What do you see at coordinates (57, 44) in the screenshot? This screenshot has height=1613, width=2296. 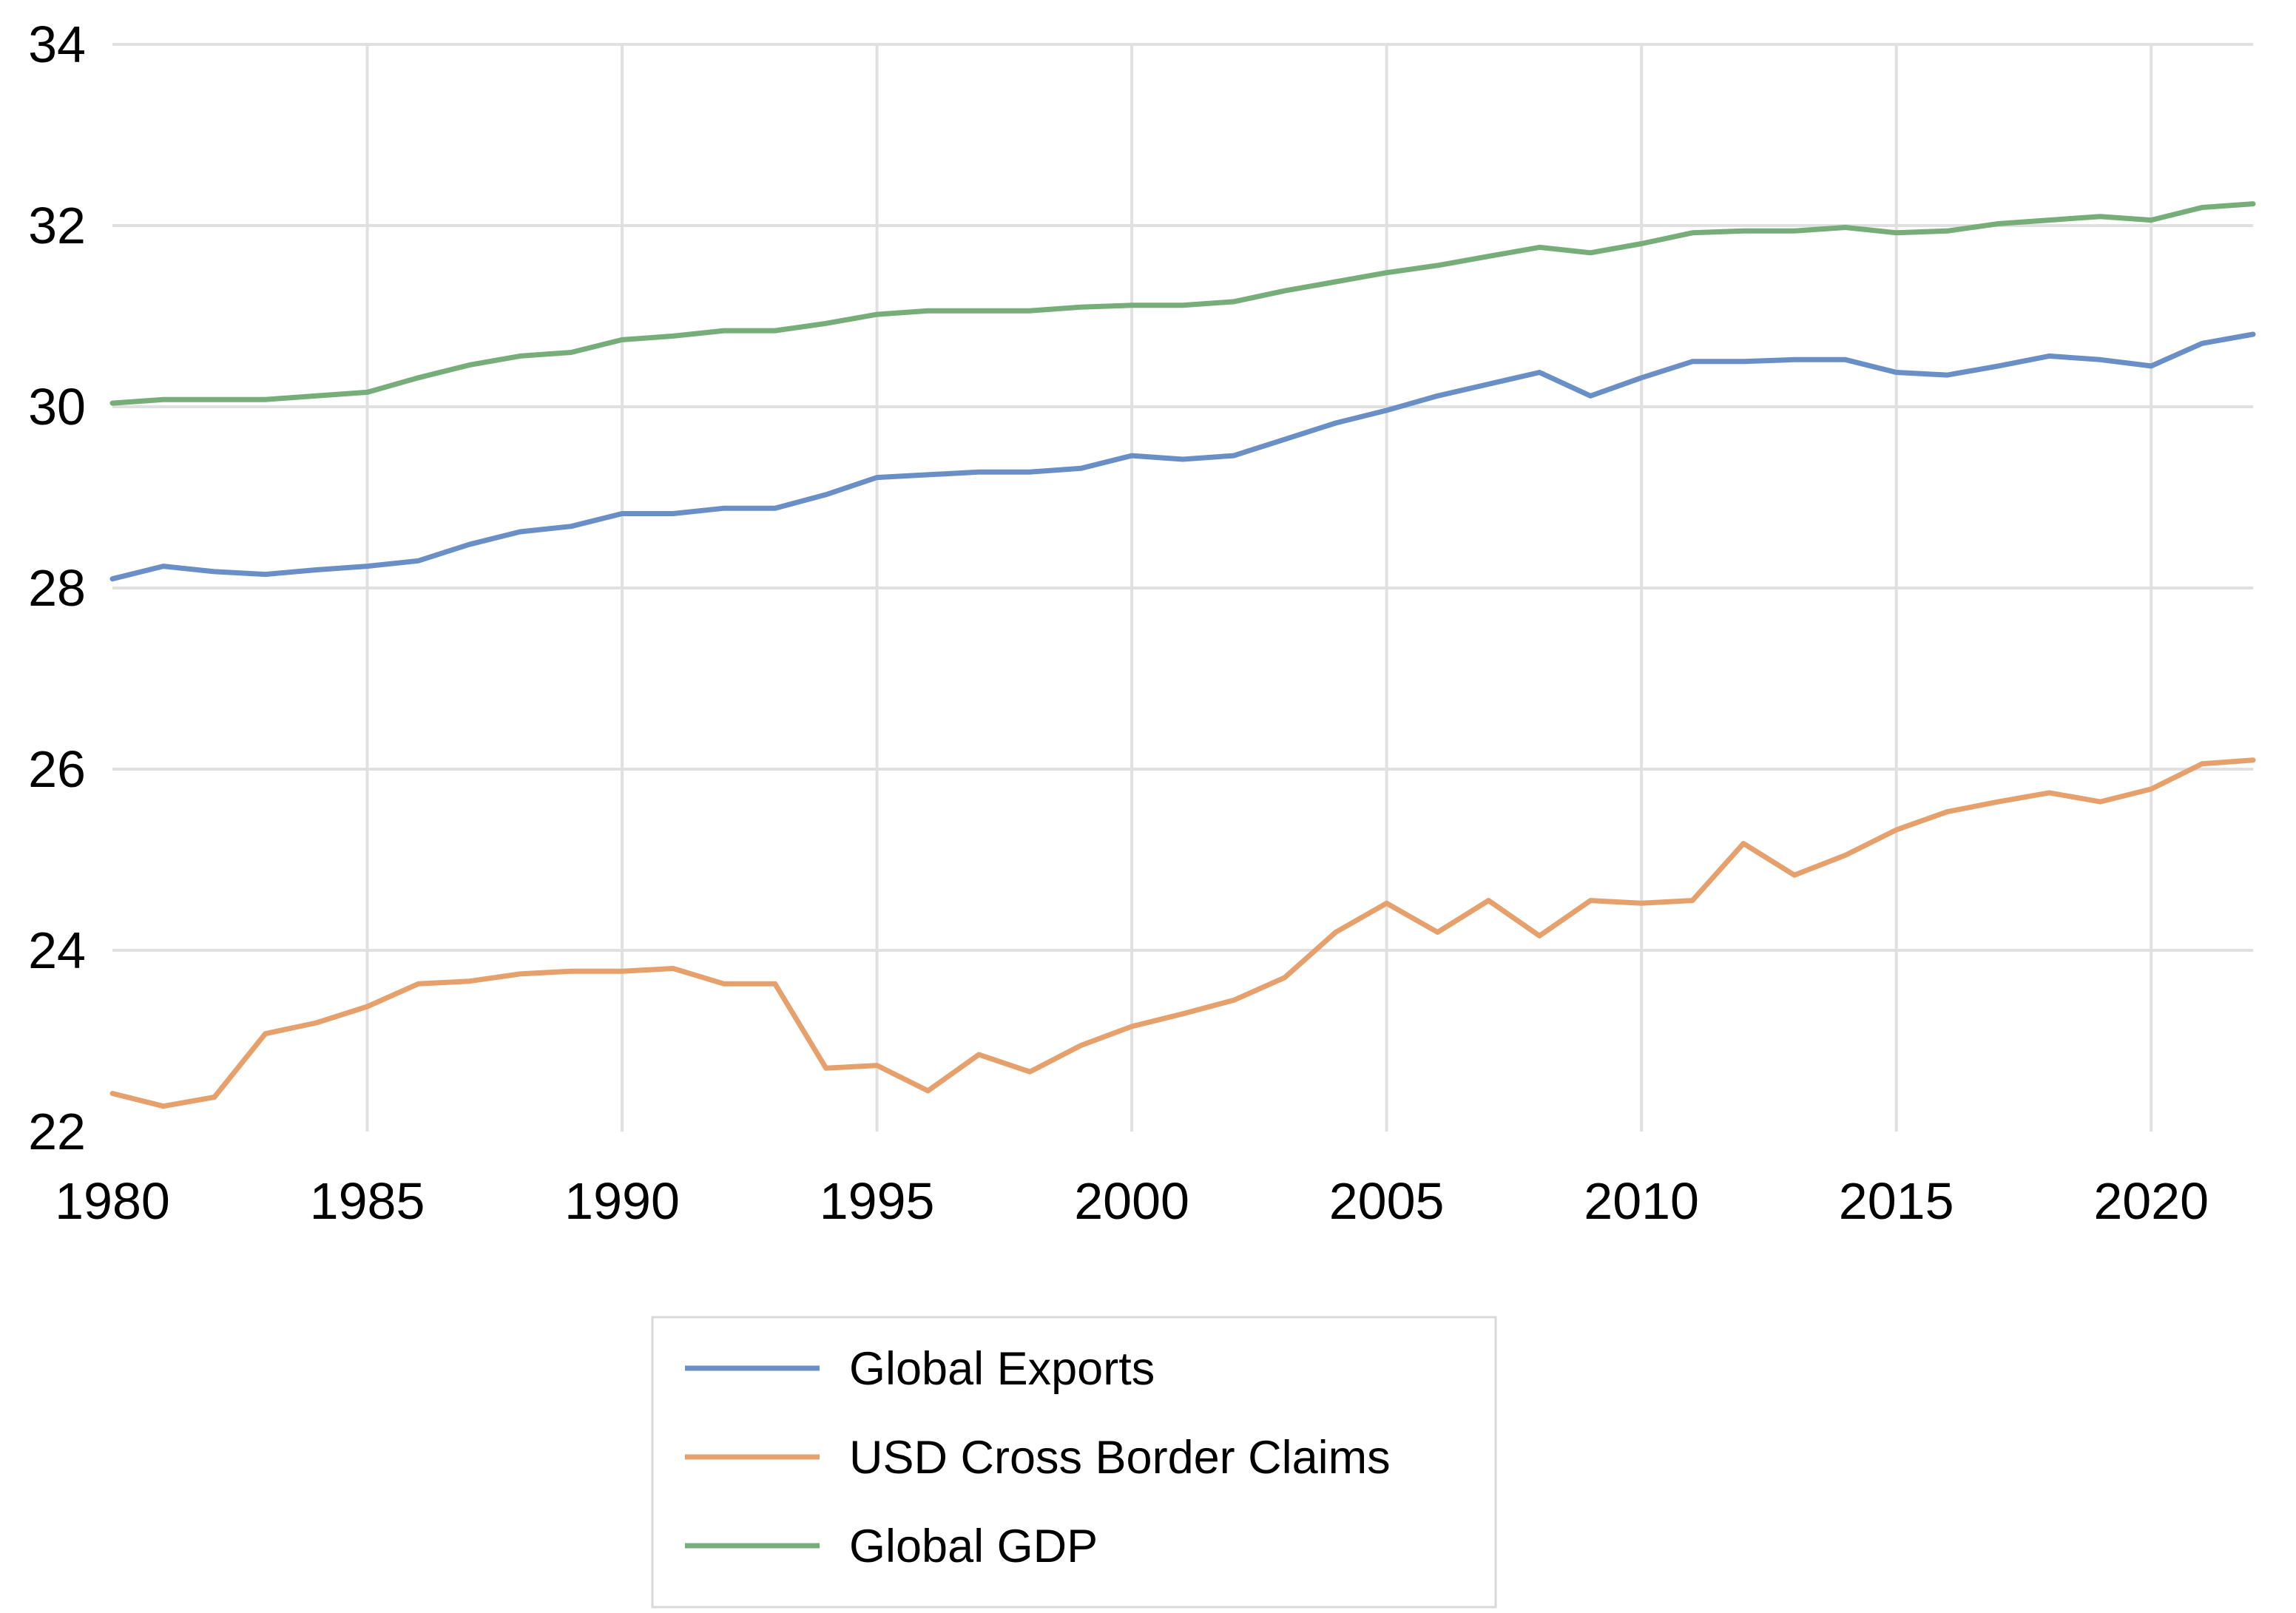 I see `y-tick-label: 34` at bounding box center [57, 44].